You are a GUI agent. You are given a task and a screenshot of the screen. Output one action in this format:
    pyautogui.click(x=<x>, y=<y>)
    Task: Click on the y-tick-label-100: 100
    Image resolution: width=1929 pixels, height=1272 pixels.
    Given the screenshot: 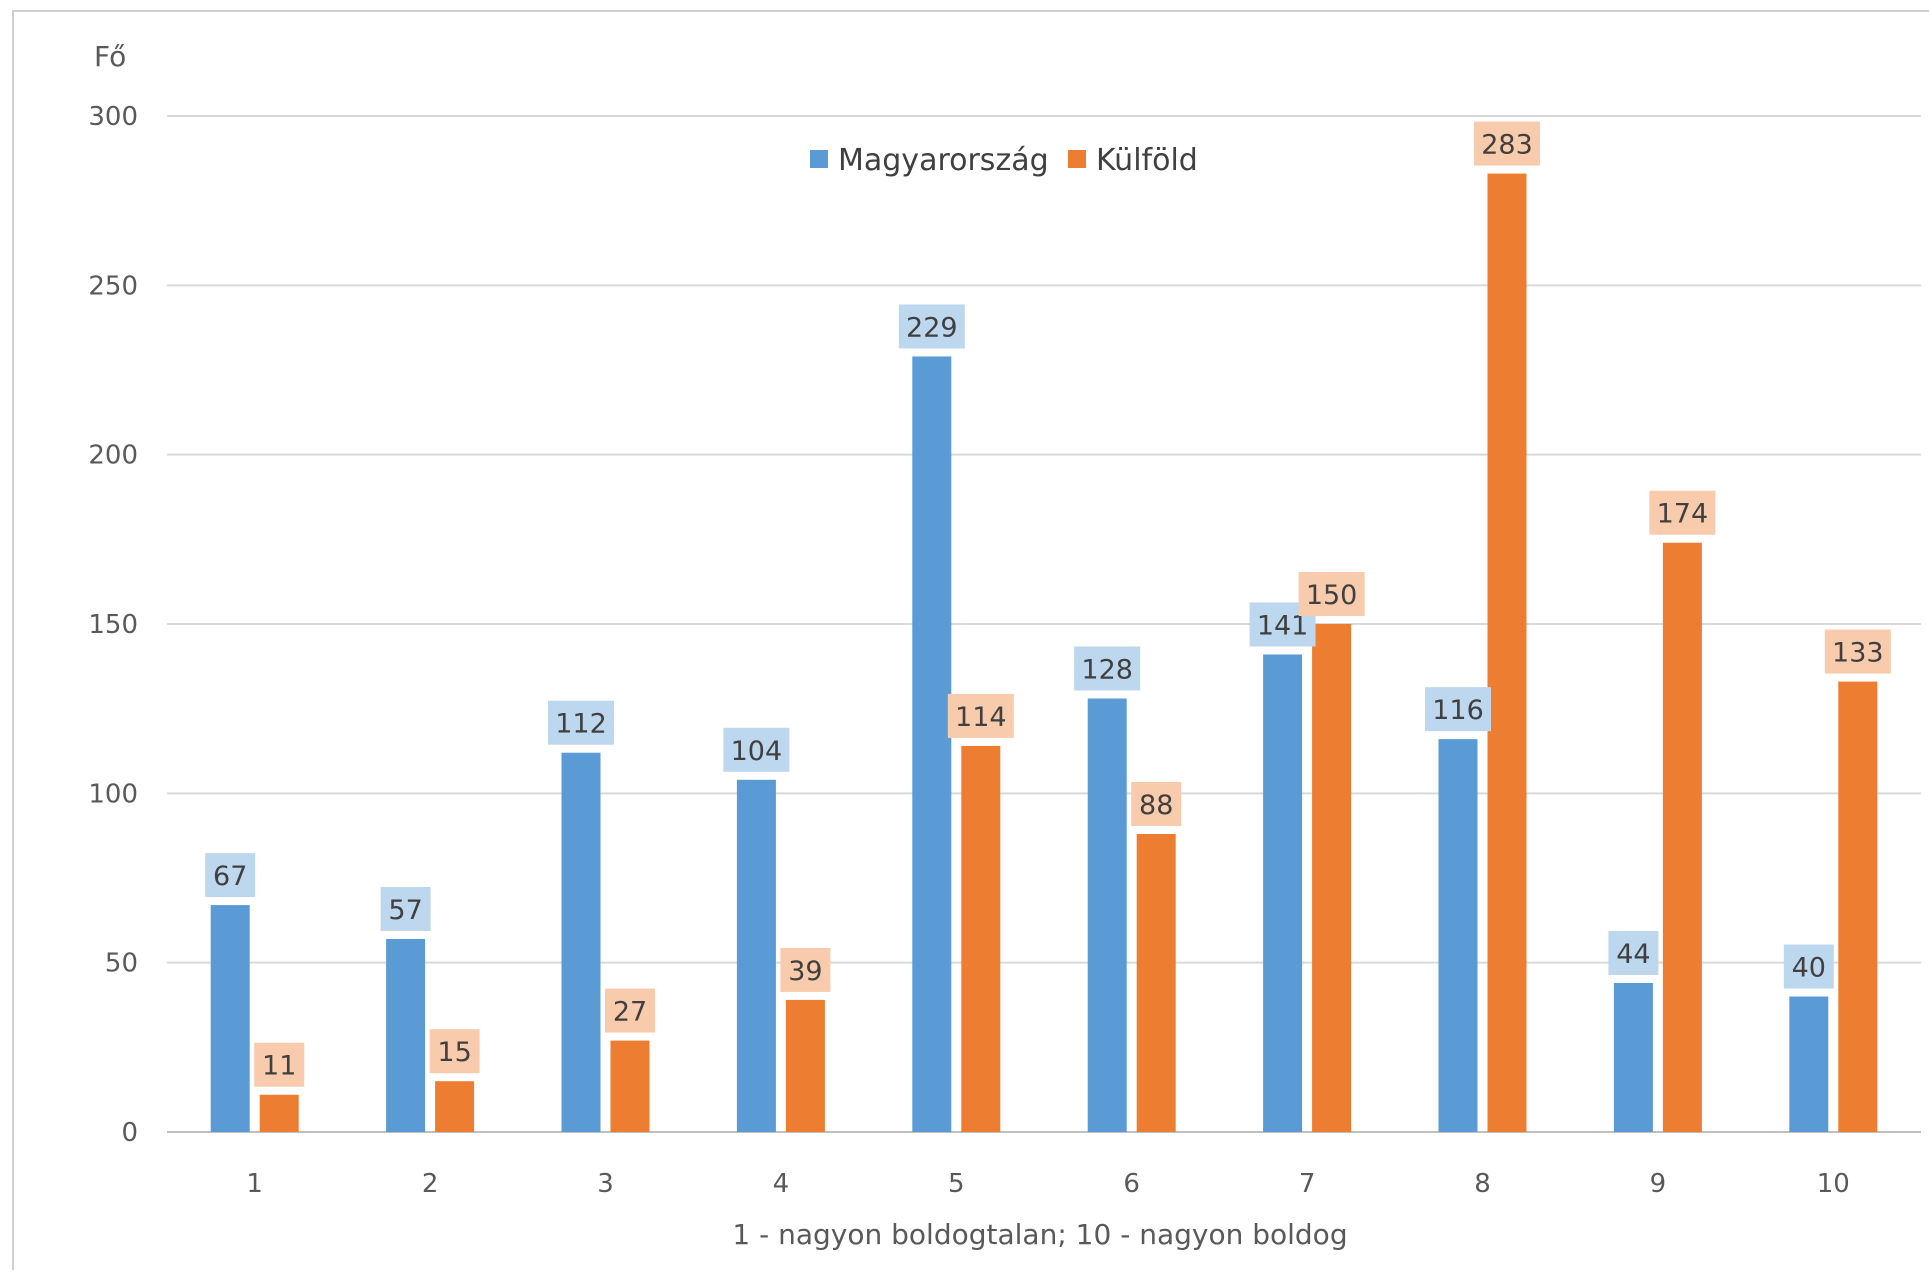 What is the action you would take?
    pyautogui.click(x=113, y=794)
    